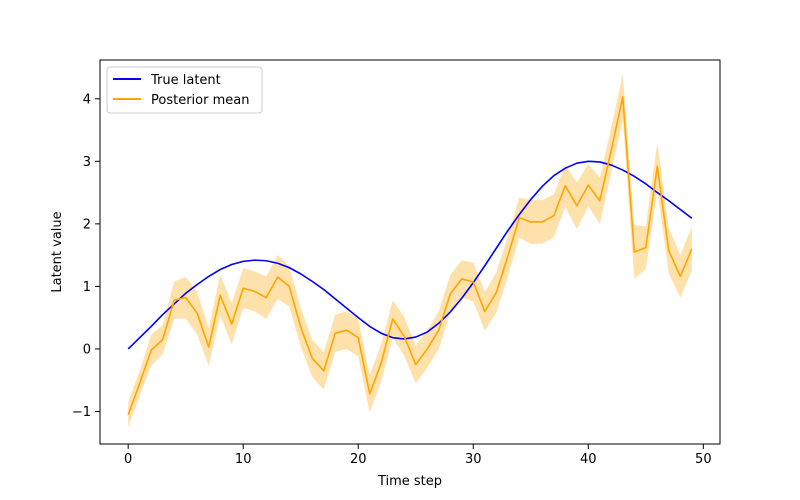  I want to click on x-tick-label: 30, so click(473, 459).